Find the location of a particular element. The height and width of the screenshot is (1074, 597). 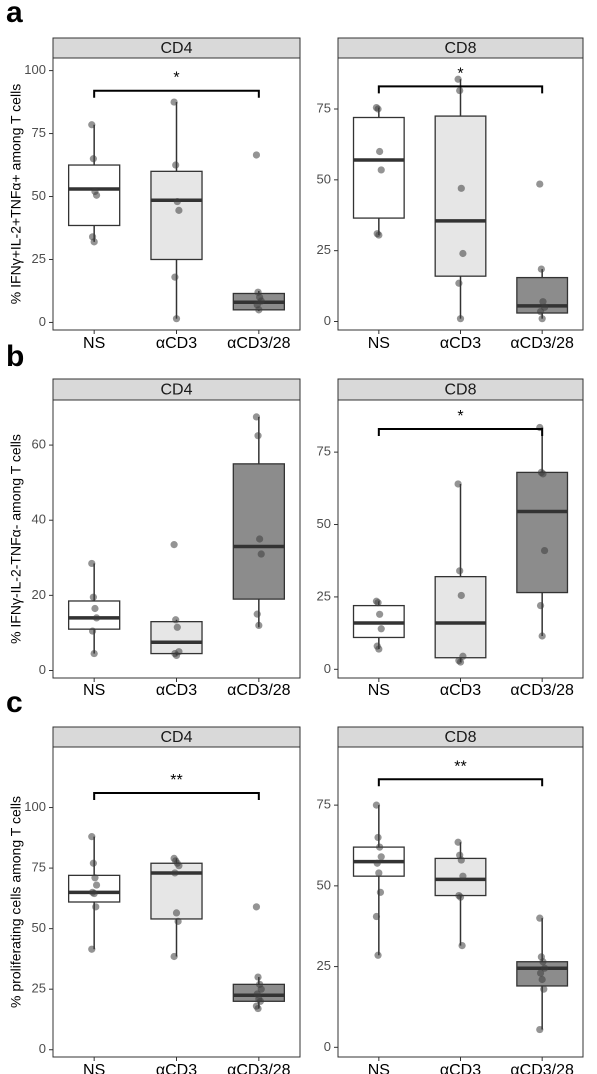

significance-label: ** is located at coordinates (460, 766).